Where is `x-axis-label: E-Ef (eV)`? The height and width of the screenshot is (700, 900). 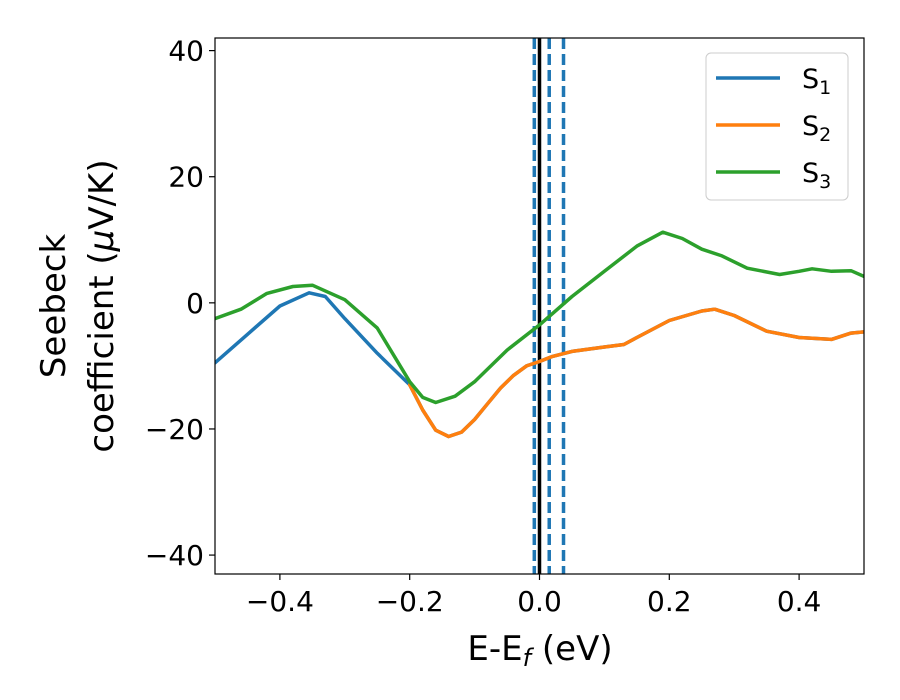
x-axis-label: E-Ef (eV) is located at coordinates (539, 650).